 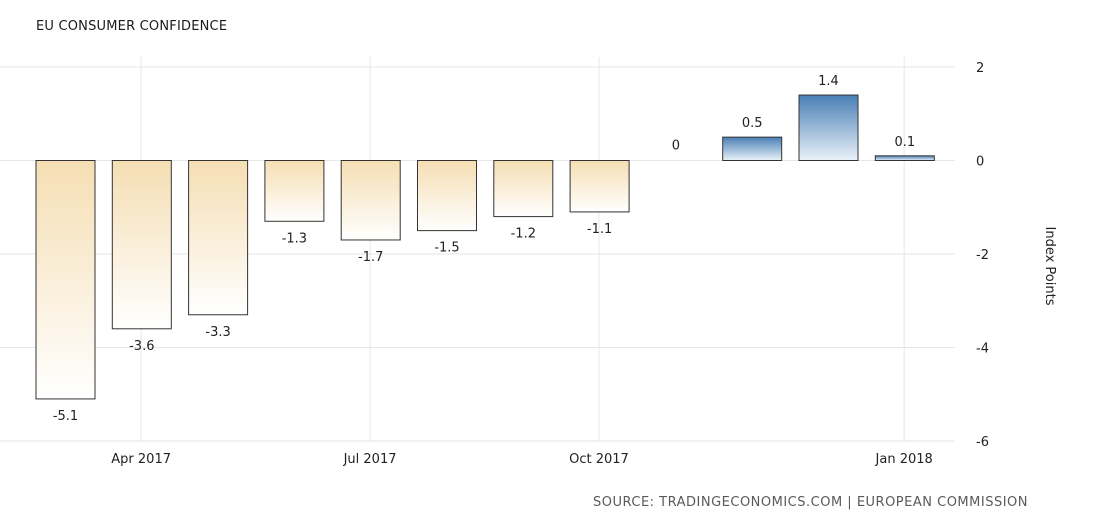 What do you see at coordinates (141, 459) in the screenshot?
I see `x-tick-label: Apr 2017` at bounding box center [141, 459].